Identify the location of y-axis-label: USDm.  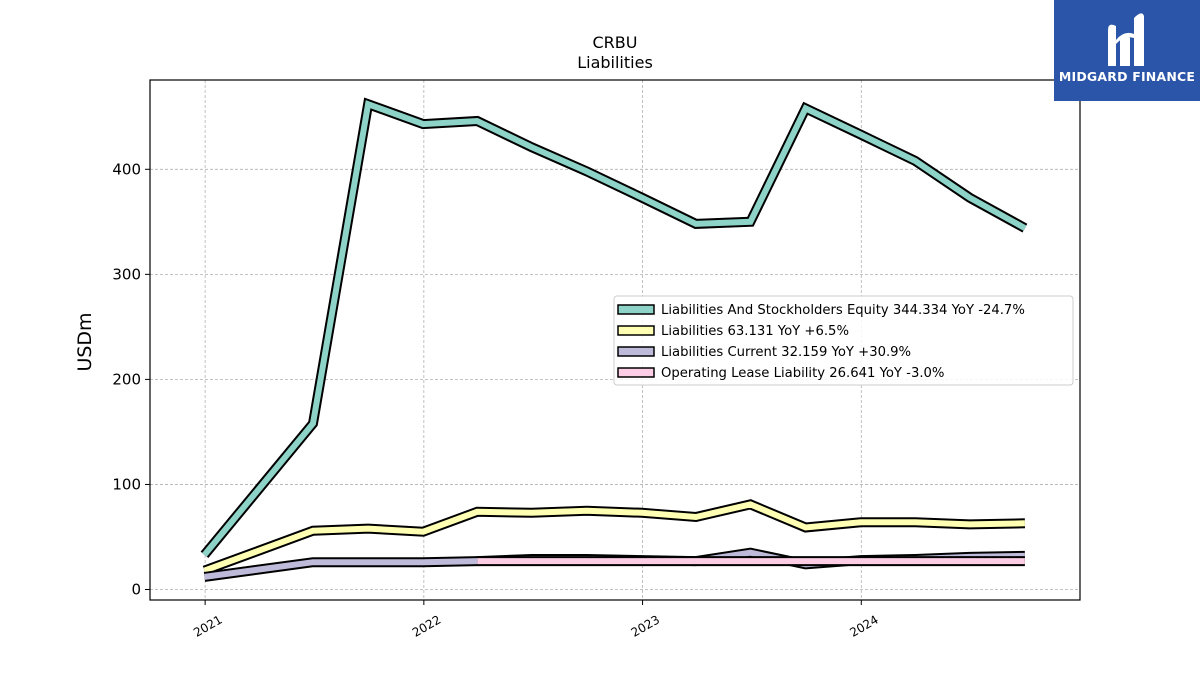
(85, 341).